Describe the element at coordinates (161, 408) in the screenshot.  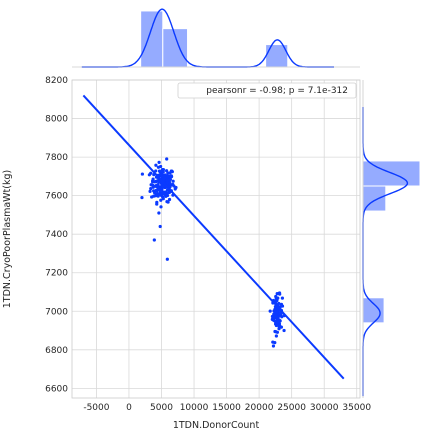
I see `x-tick-label: 5000` at that location.